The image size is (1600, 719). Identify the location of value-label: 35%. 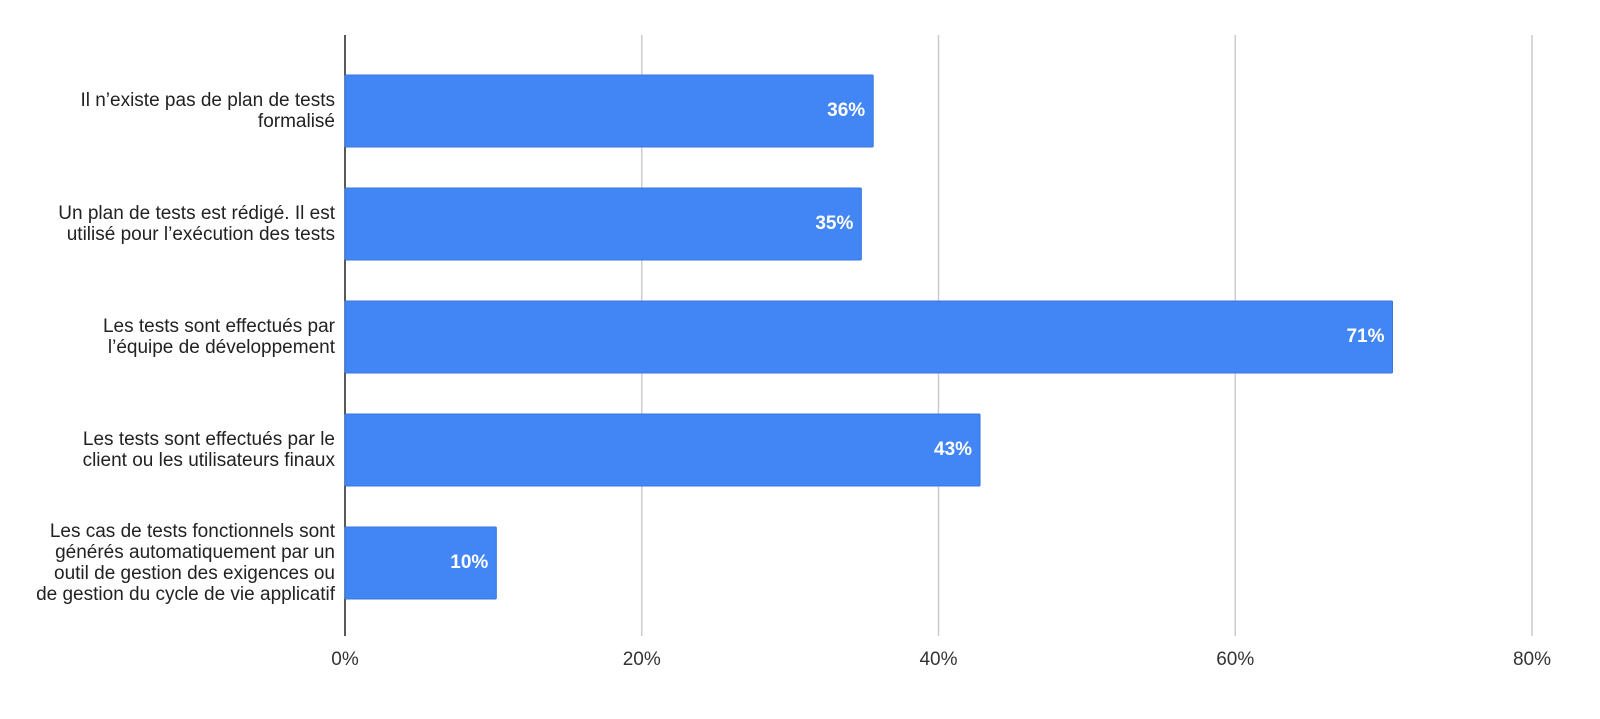
(834, 223).